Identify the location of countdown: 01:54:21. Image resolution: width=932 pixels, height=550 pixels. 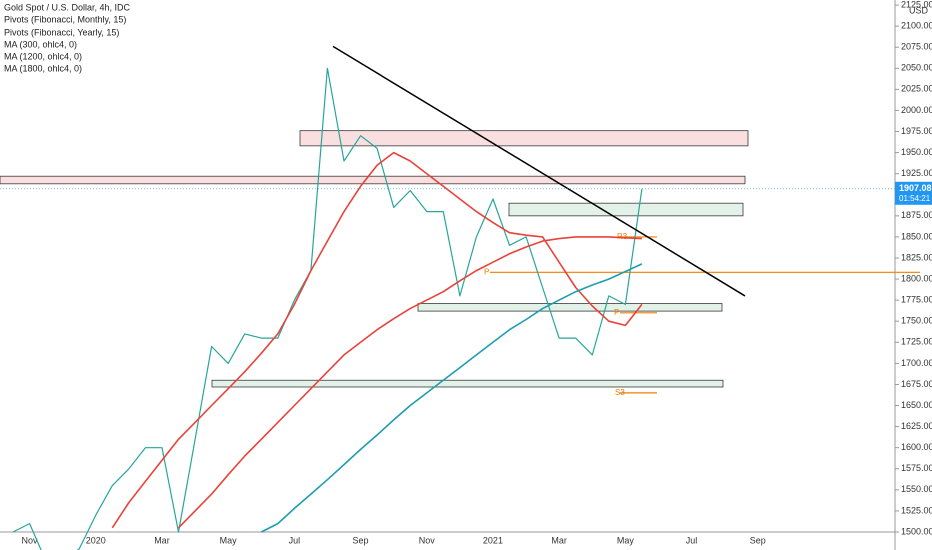
(915, 198).